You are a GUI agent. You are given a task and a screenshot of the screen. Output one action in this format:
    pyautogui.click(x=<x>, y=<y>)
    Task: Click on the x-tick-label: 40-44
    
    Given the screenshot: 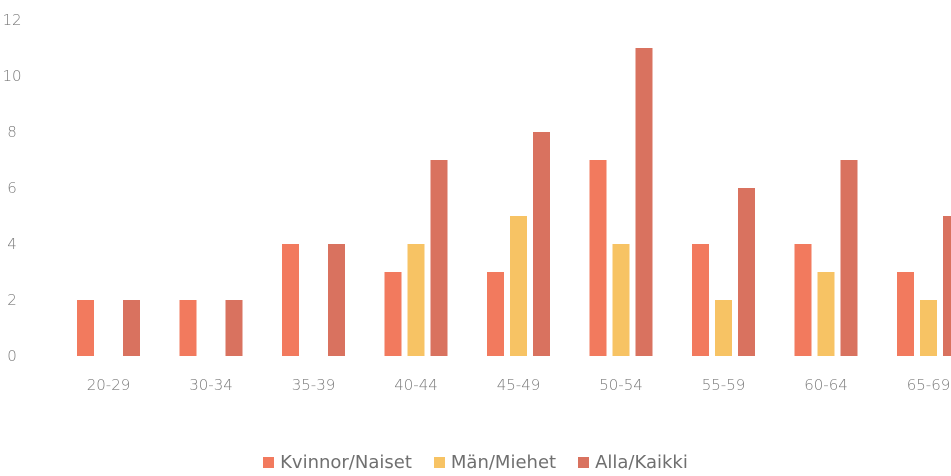 What is the action you would take?
    pyautogui.click(x=416, y=385)
    